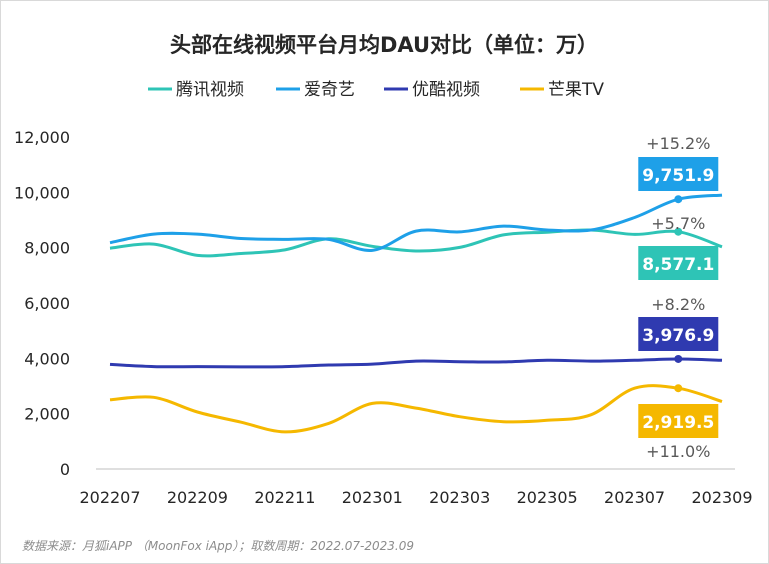  I want to click on x-tick-label: 202309, so click(721, 497).